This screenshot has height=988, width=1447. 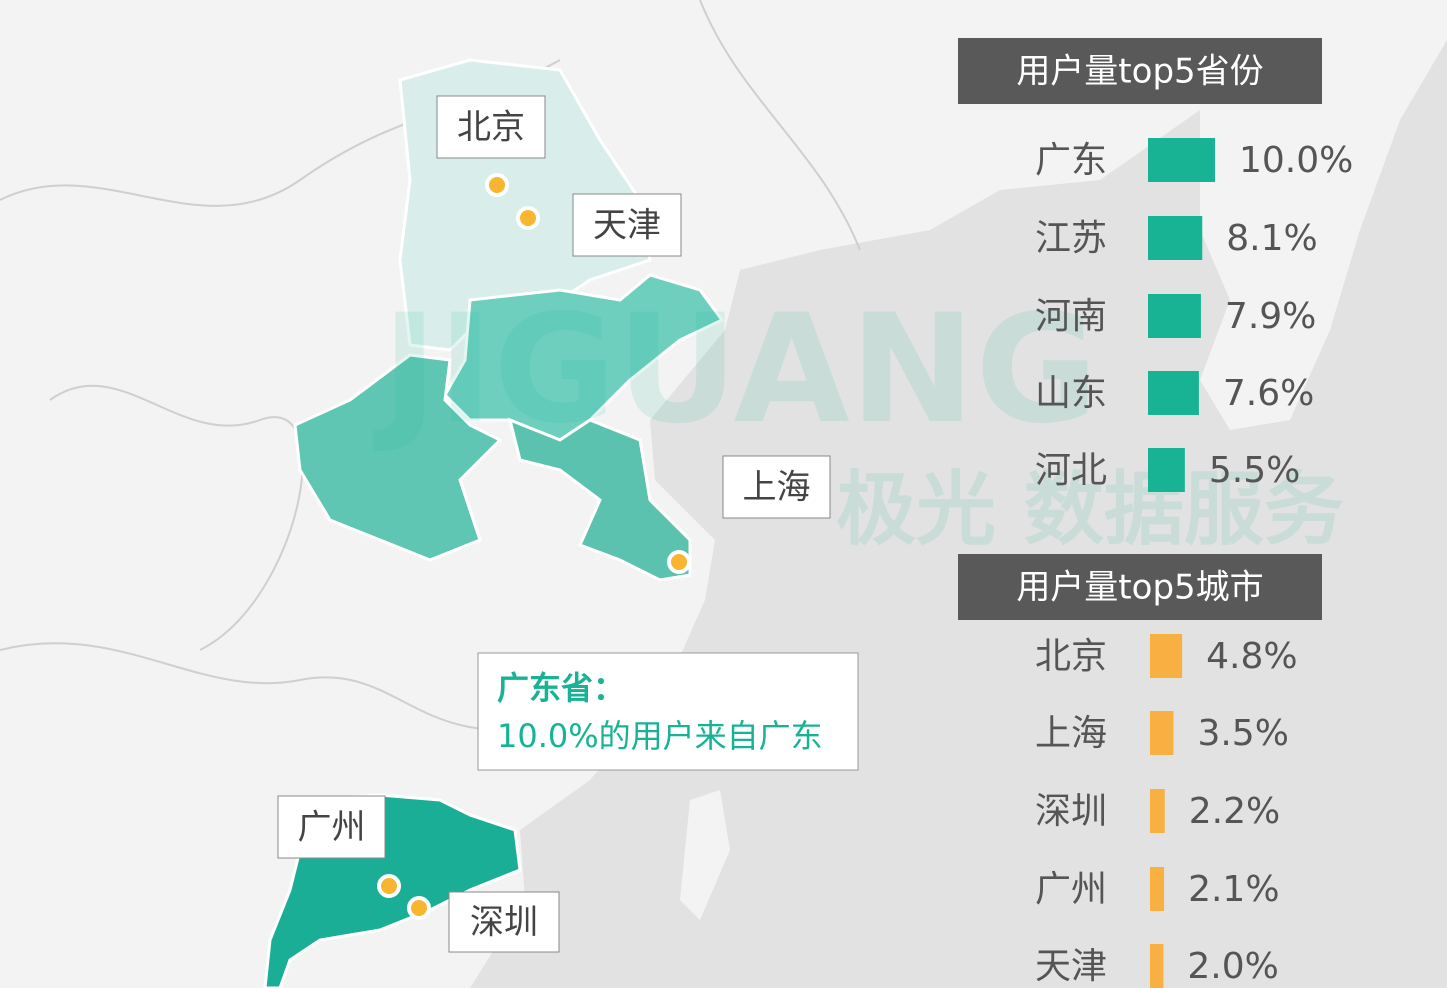 I want to click on korea, so click(x=1323, y=215).